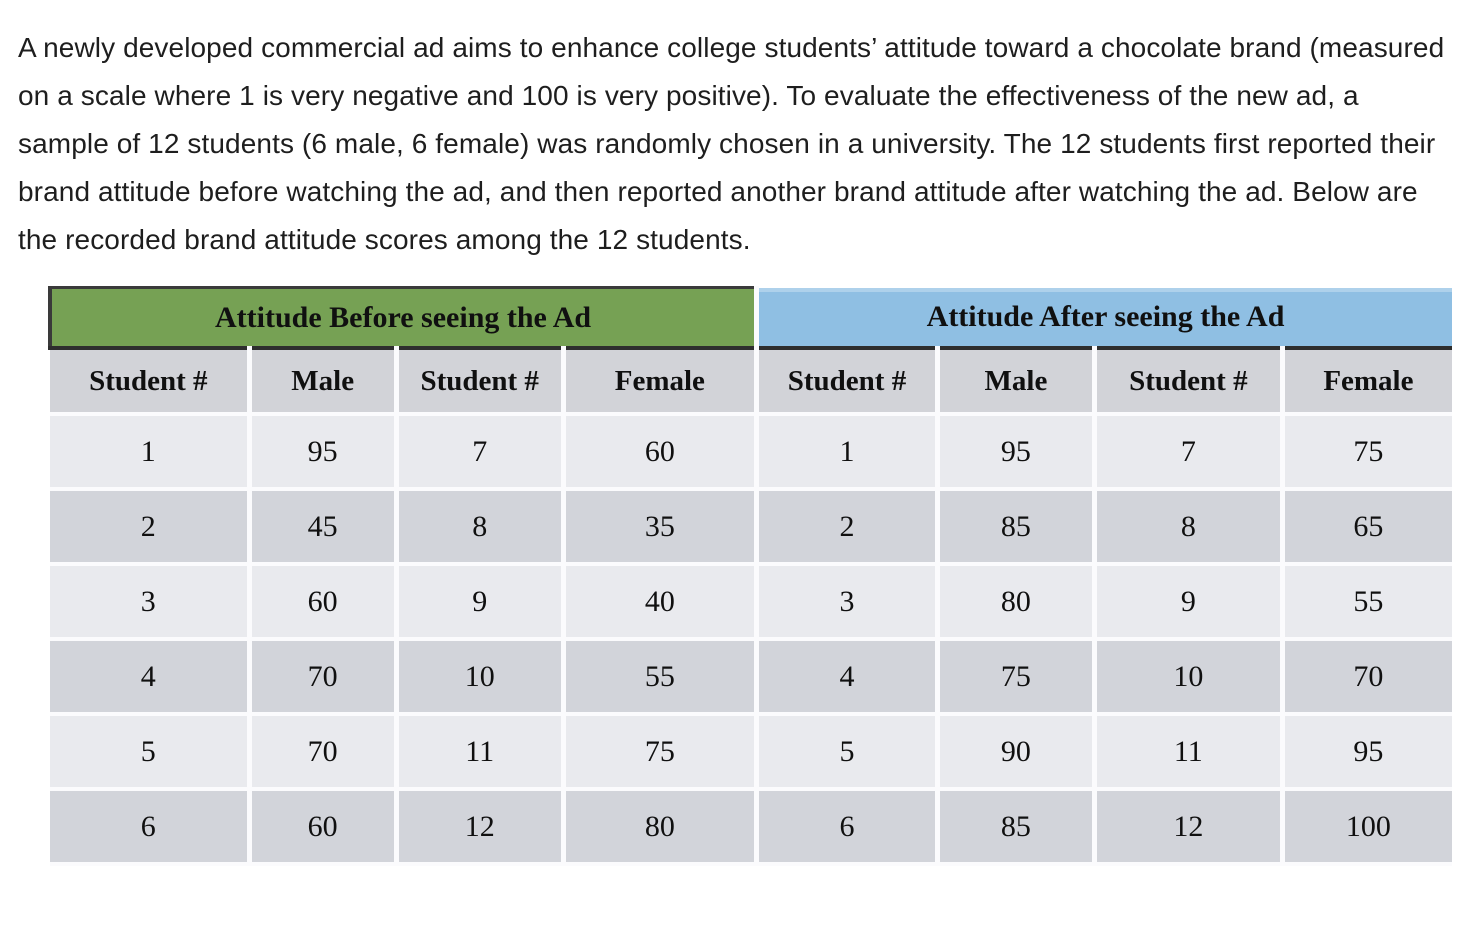 This screenshot has width=1474, height=938. What do you see at coordinates (404, 318) in the screenshot?
I see `group-header-before: Attitude Before seeing the Ad` at bounding box center [404, 318].